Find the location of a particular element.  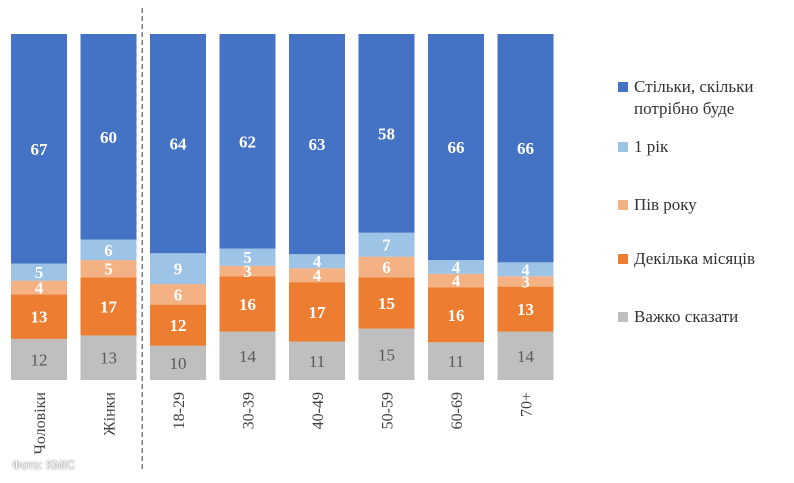

category-label: 70+ is located at coordinates (527, 404).